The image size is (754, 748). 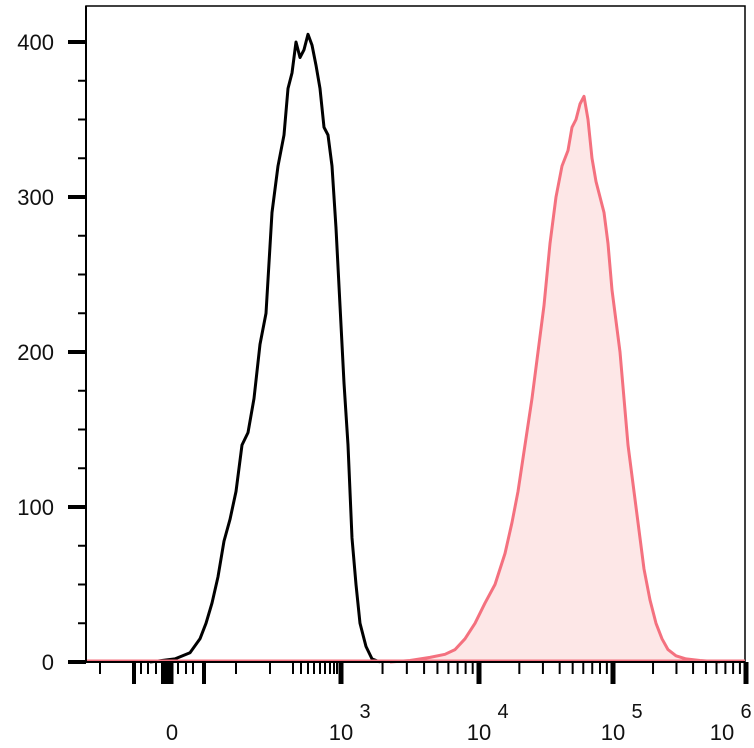 What do you see at coordinates (48, 662) in the screenshot?
I see `y-tick-label: 0` at bounding box center [48, 662].